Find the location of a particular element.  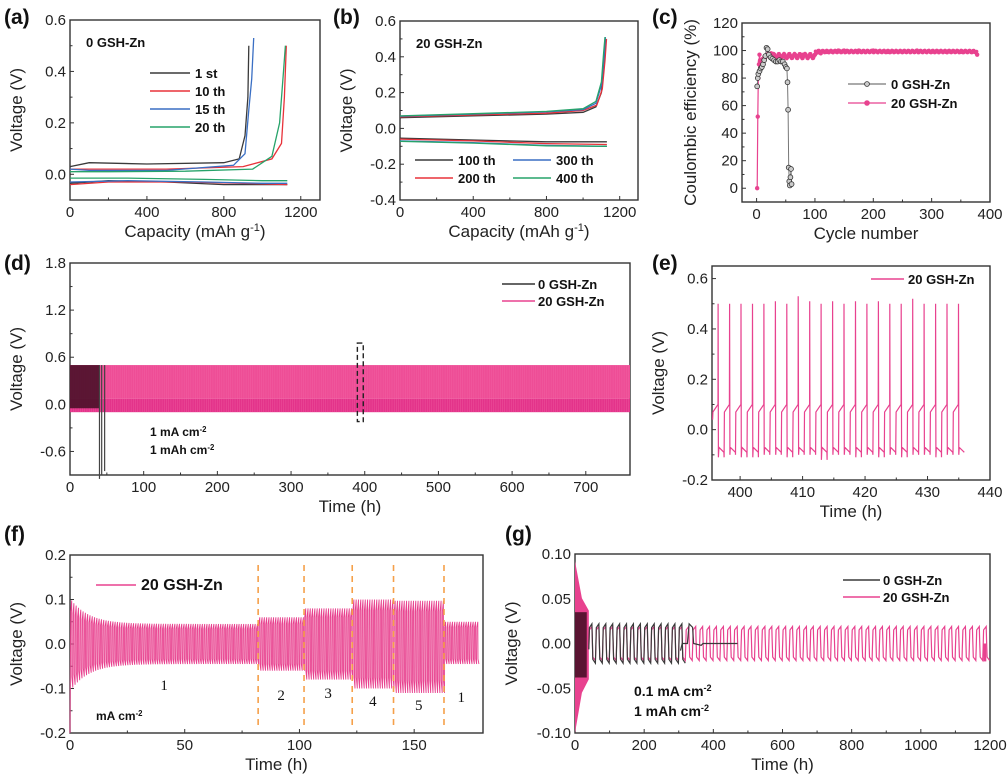

y-tick-label: -0.10 is located at coordinates (554, 733).